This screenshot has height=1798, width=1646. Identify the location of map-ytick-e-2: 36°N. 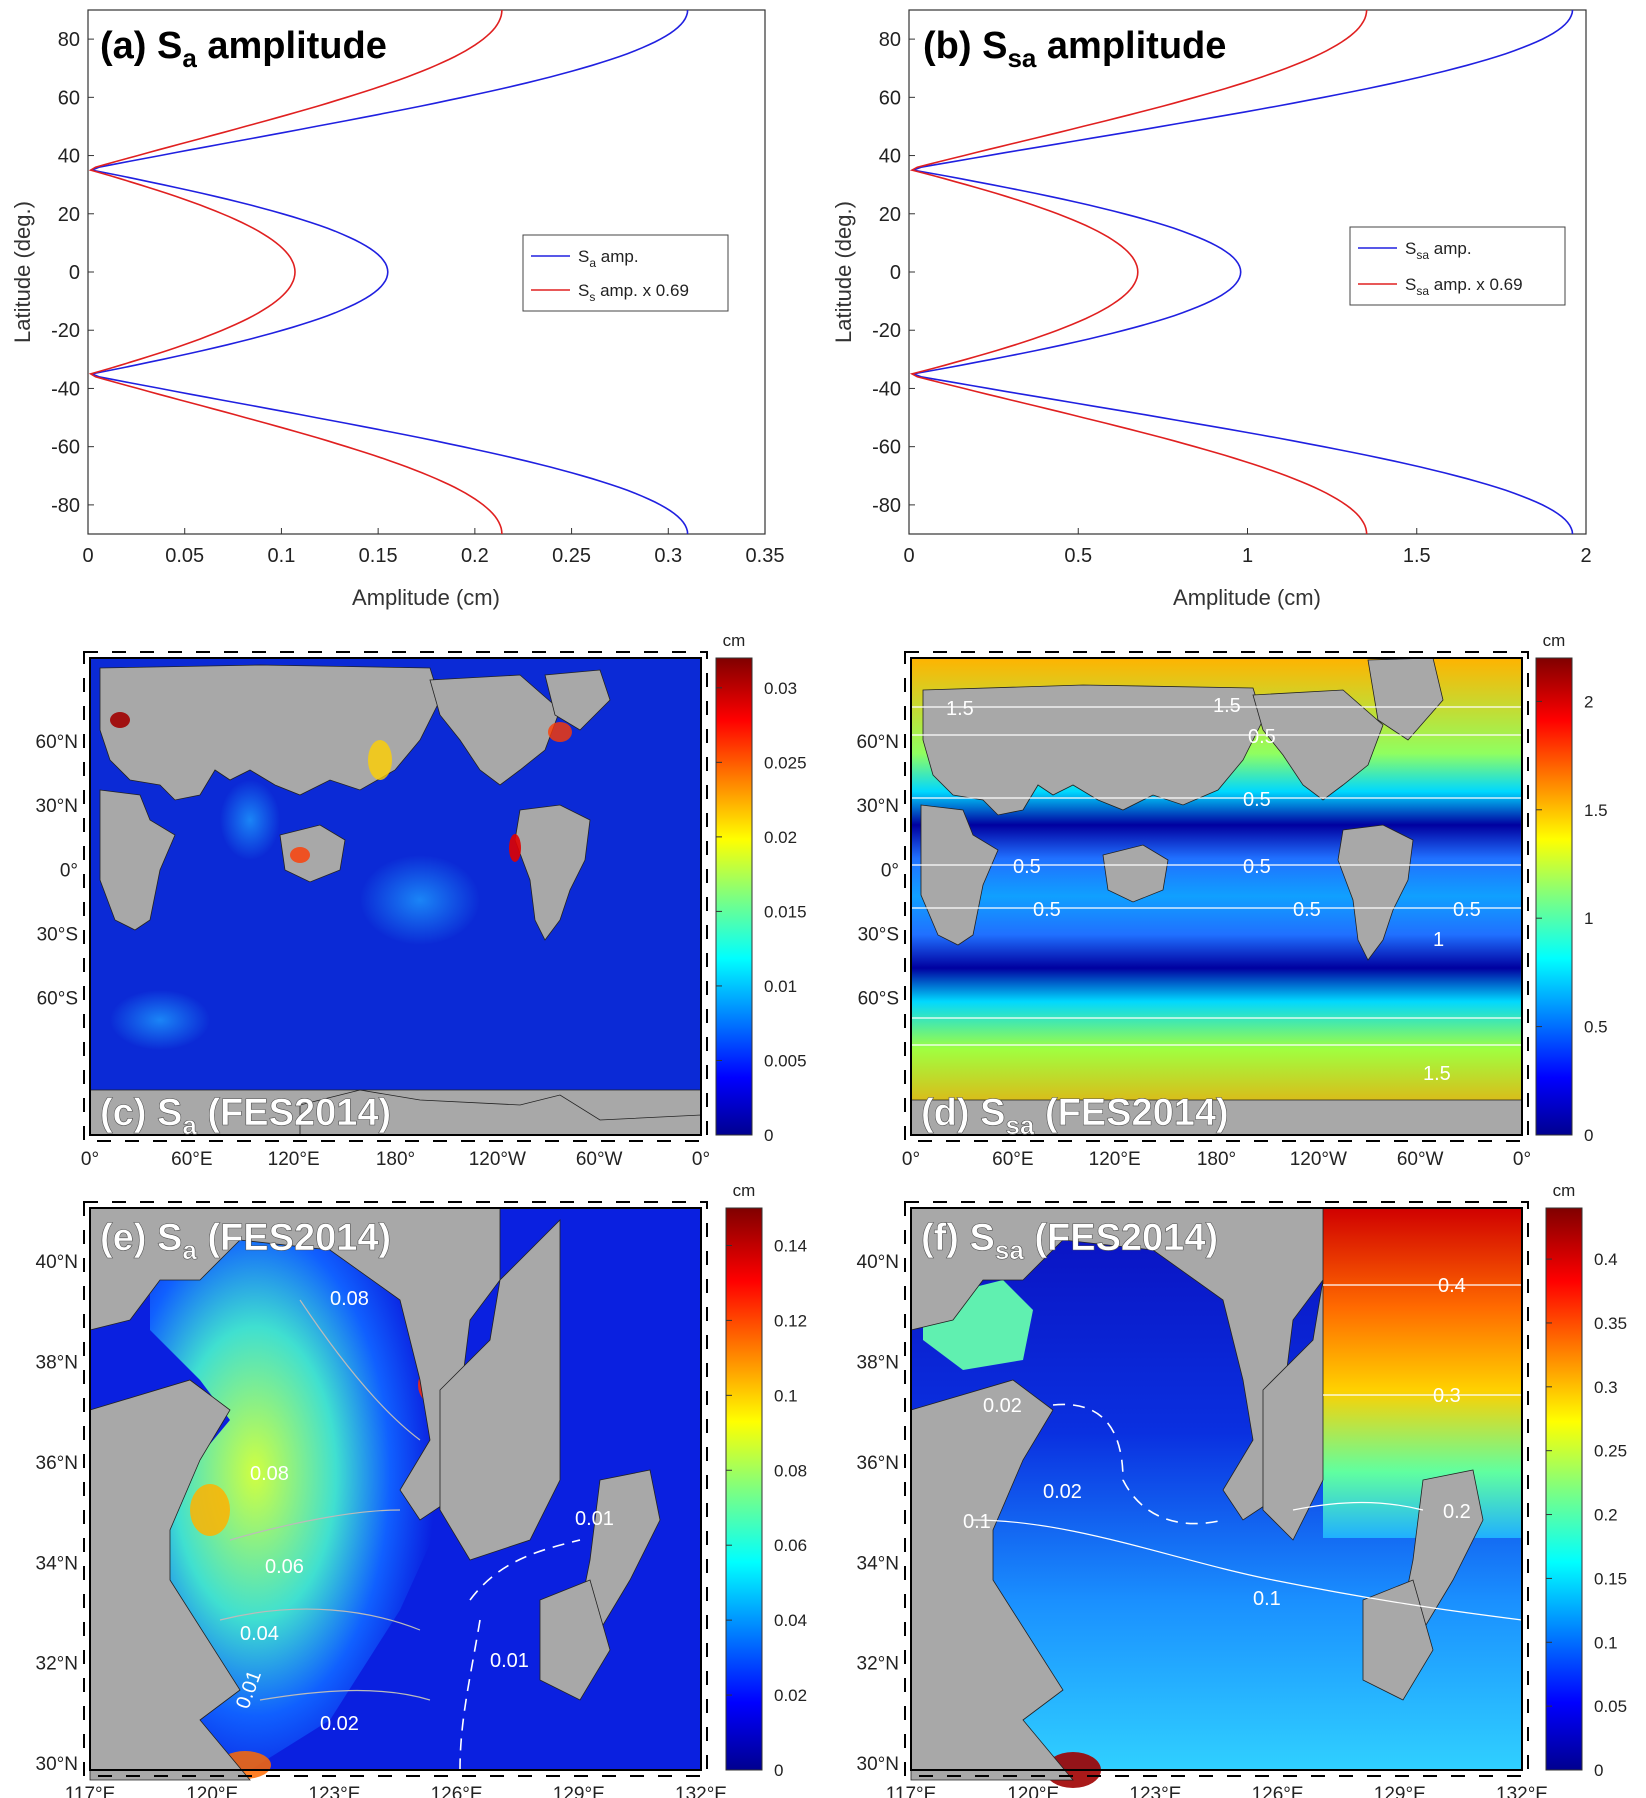
(57, 1463).